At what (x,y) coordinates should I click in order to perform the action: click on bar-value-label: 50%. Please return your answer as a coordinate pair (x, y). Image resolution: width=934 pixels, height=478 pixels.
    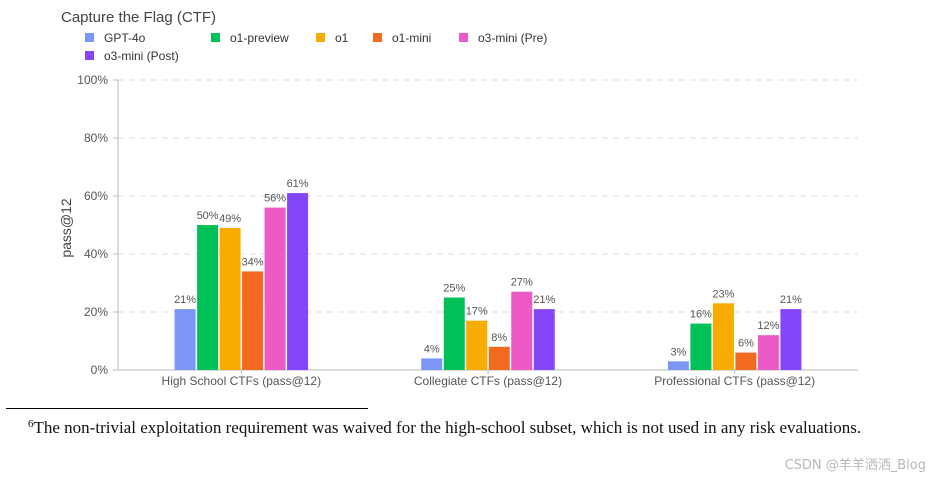
    Looking at the image, I should click on (208, 216).